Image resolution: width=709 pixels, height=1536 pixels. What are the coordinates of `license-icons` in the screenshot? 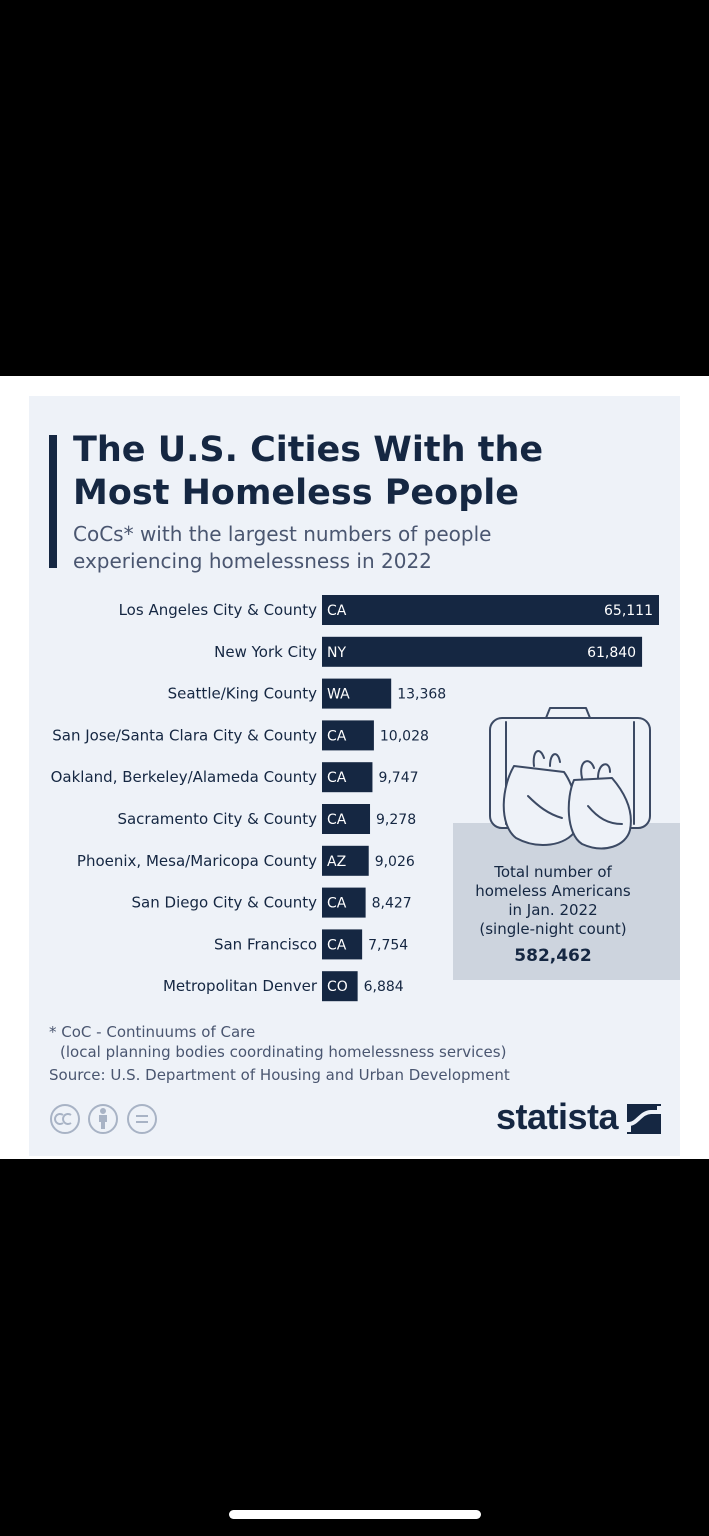 It's located at (103, 1119).